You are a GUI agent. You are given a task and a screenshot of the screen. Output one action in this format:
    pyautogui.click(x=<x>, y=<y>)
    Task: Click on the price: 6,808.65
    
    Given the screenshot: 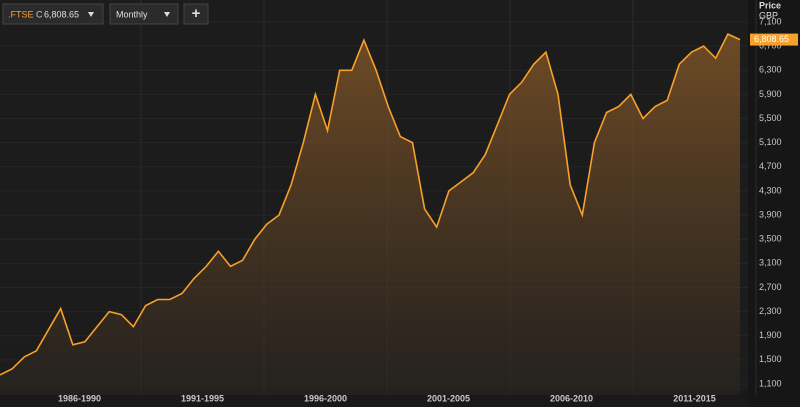 What is the action you would take?
    pyautogui.click(x=61, y=14)
    